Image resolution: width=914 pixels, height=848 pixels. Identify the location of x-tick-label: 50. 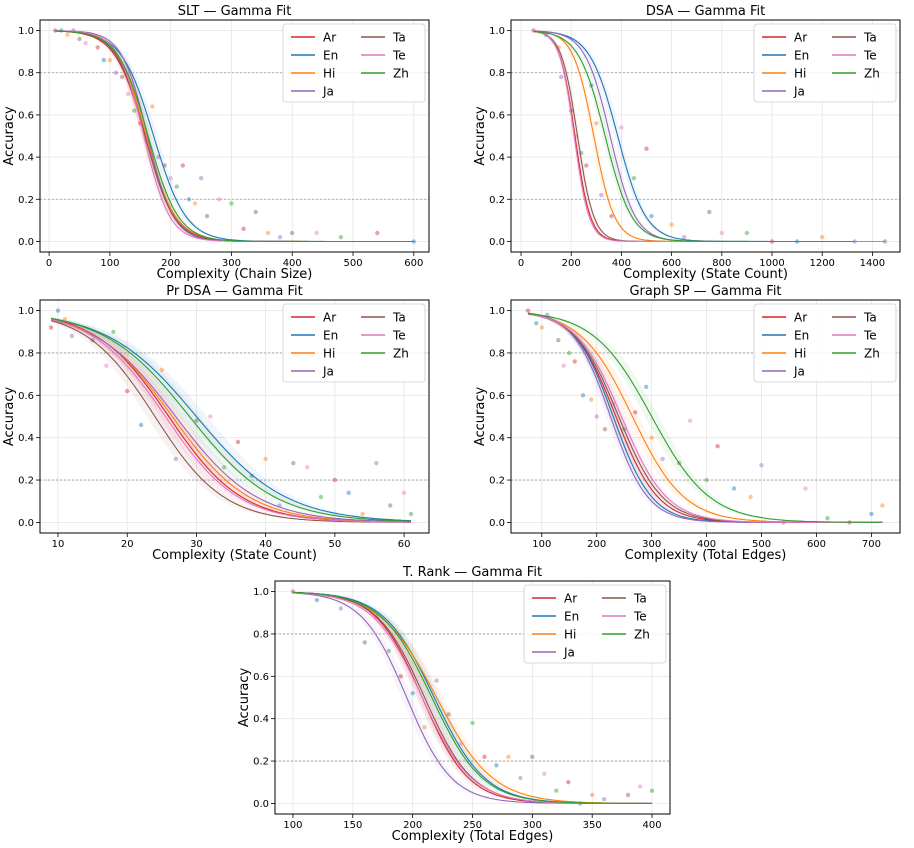
(334, 544).